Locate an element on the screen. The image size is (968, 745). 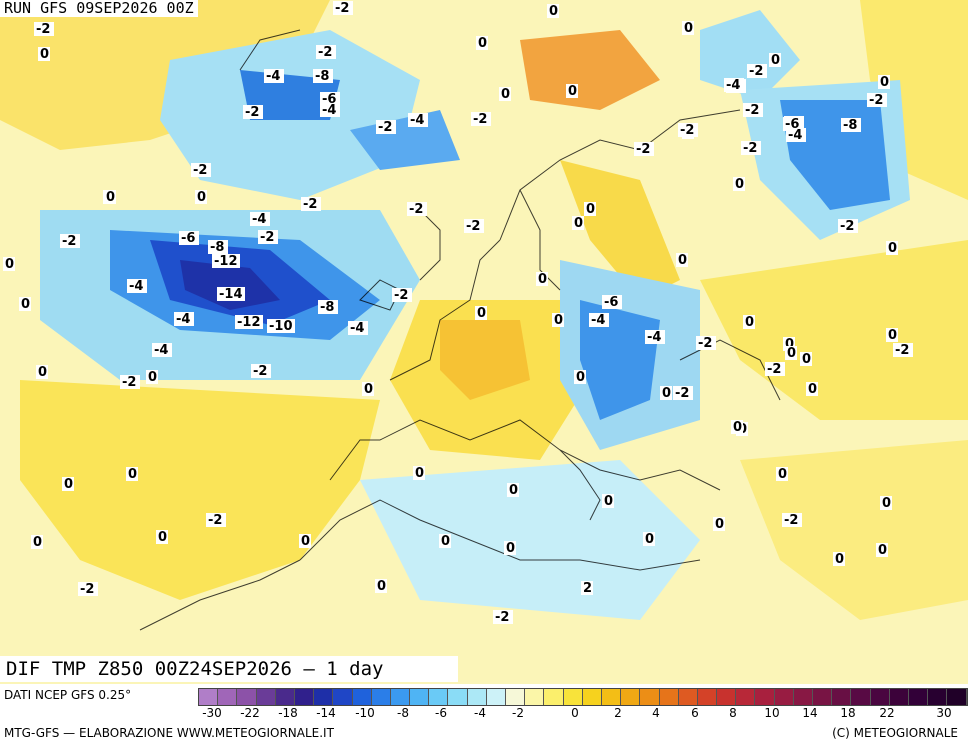
ukraine-cold-core is located at coordinates (620, 360).